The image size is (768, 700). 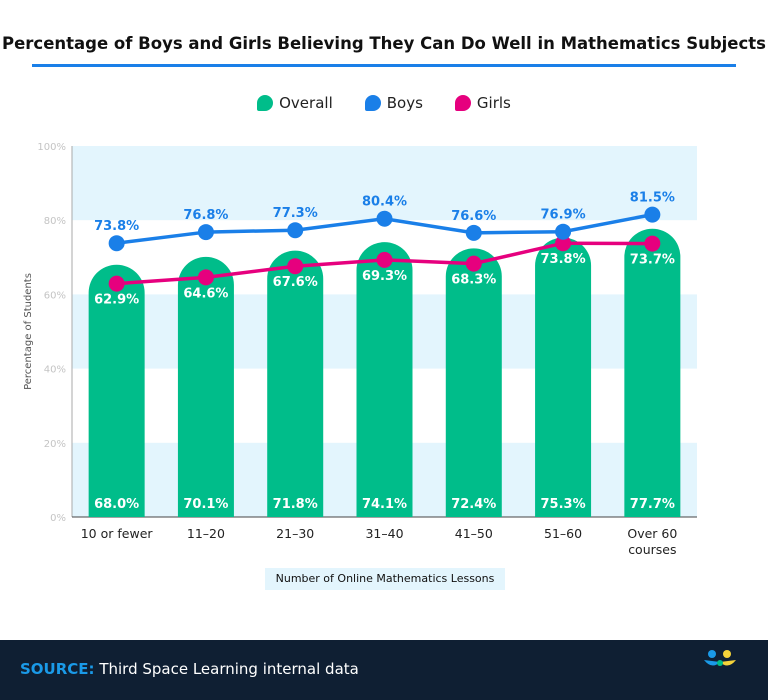 I want to click on logo-icon, so click(x=720, y=658).